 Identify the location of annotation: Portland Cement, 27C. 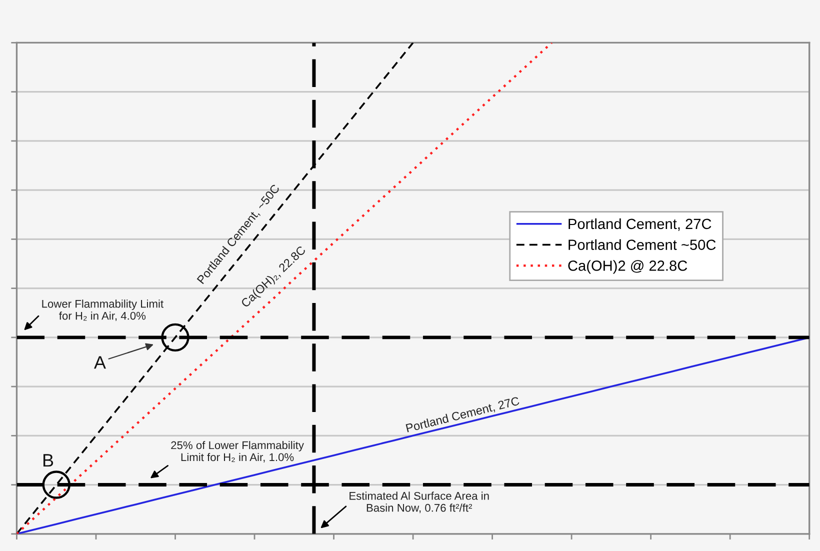
(463, 415).